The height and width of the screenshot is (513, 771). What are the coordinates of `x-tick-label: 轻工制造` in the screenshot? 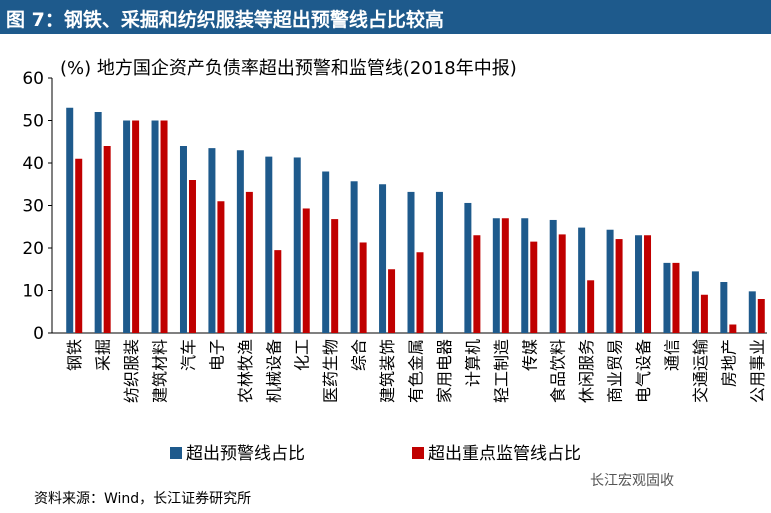 It's located at (501, 371).